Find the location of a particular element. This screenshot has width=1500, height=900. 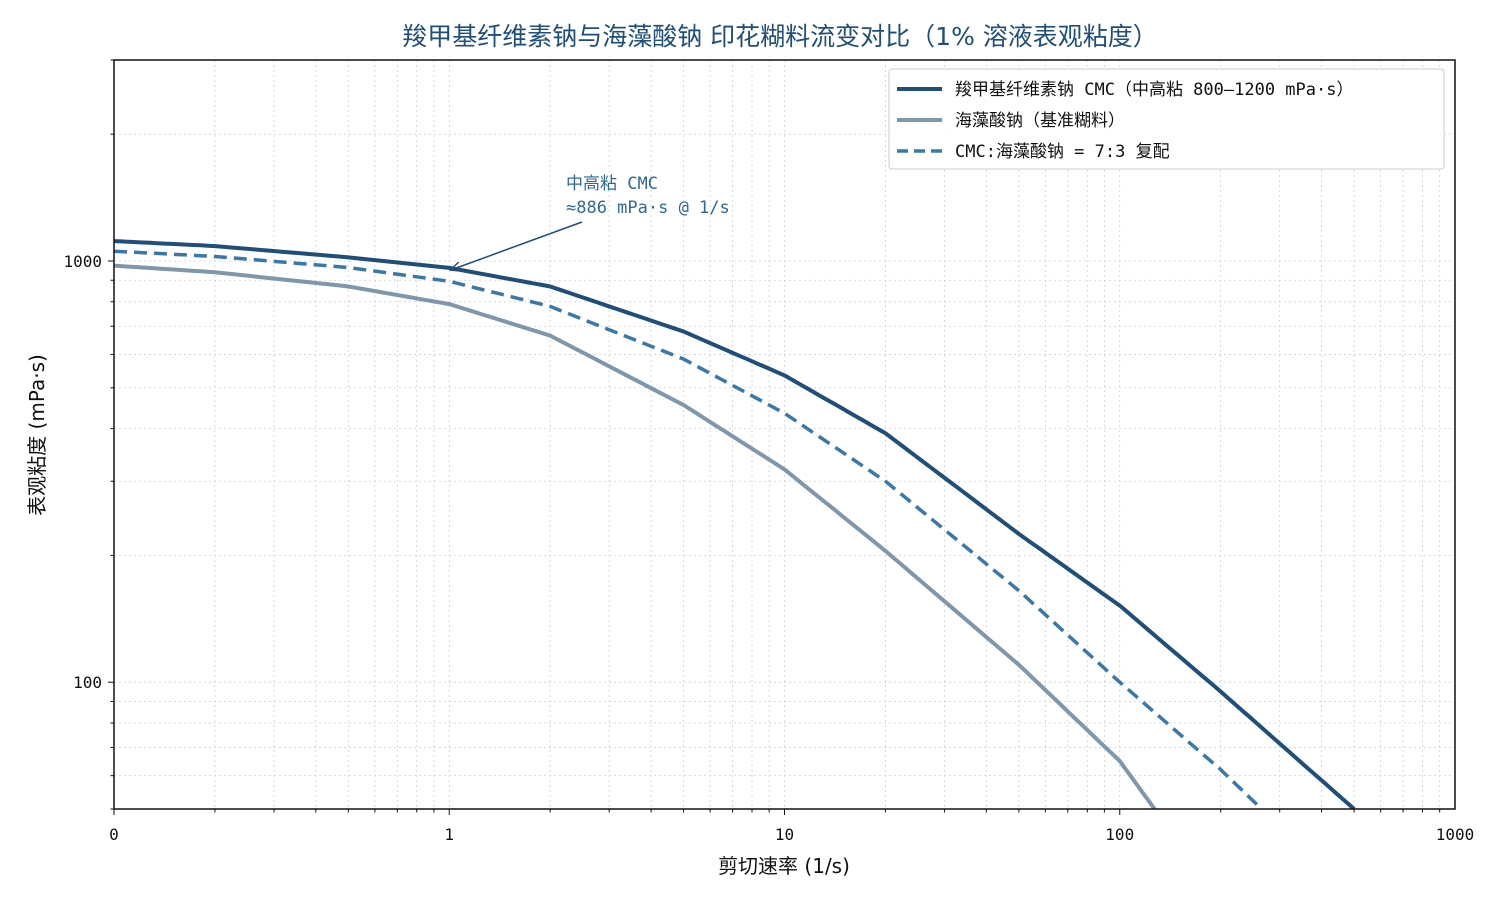

x-tick-label: 0 is located at coordinates (114, 834).